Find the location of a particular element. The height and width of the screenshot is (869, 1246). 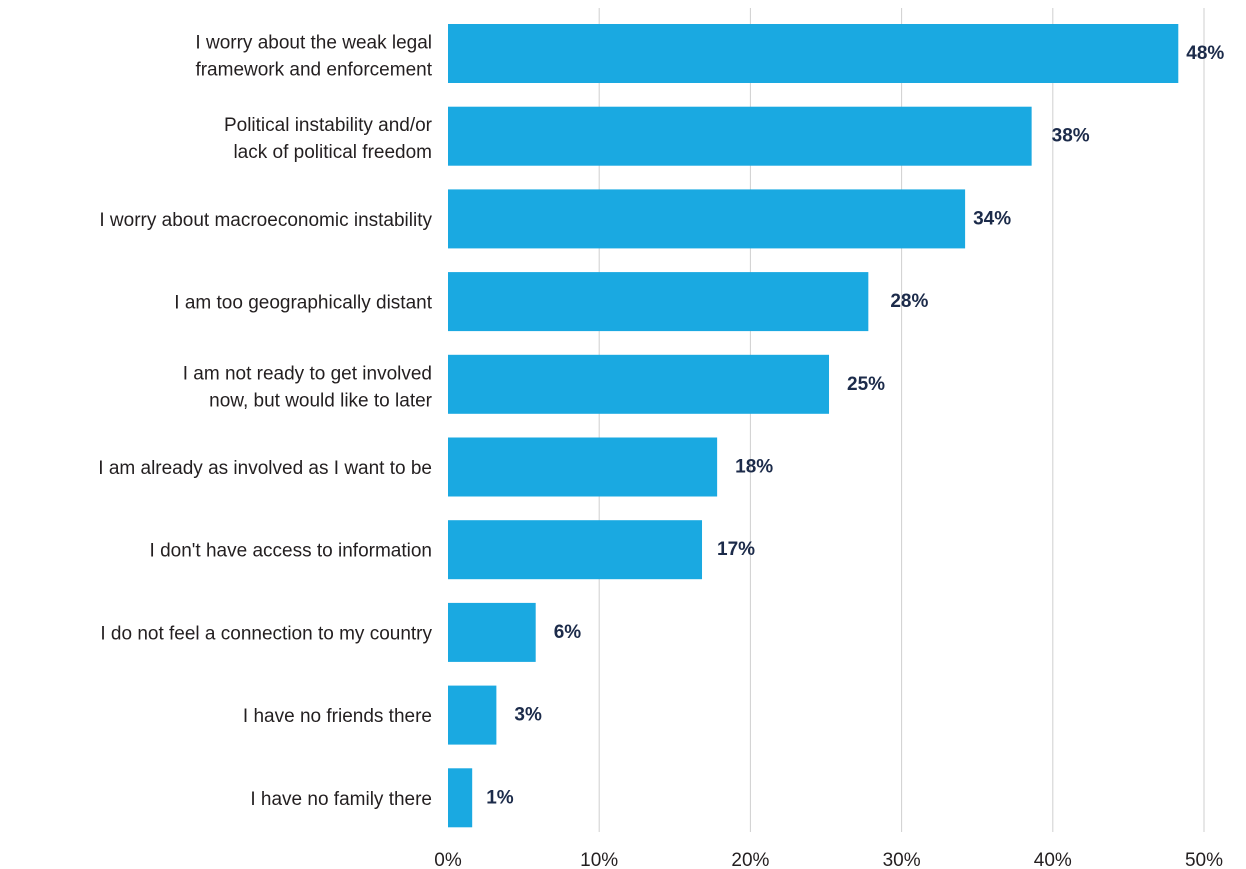

value-label: 3% is located at coordinates (528, 715).